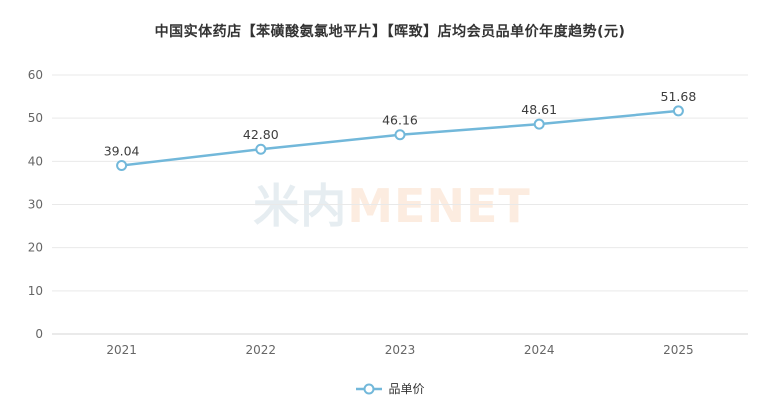  I want to click on chart-title: 中国实体药店【苯磺酸氨氯地平片】【晖致】店均会员品单价年度趋势(元), so click(390, 32).